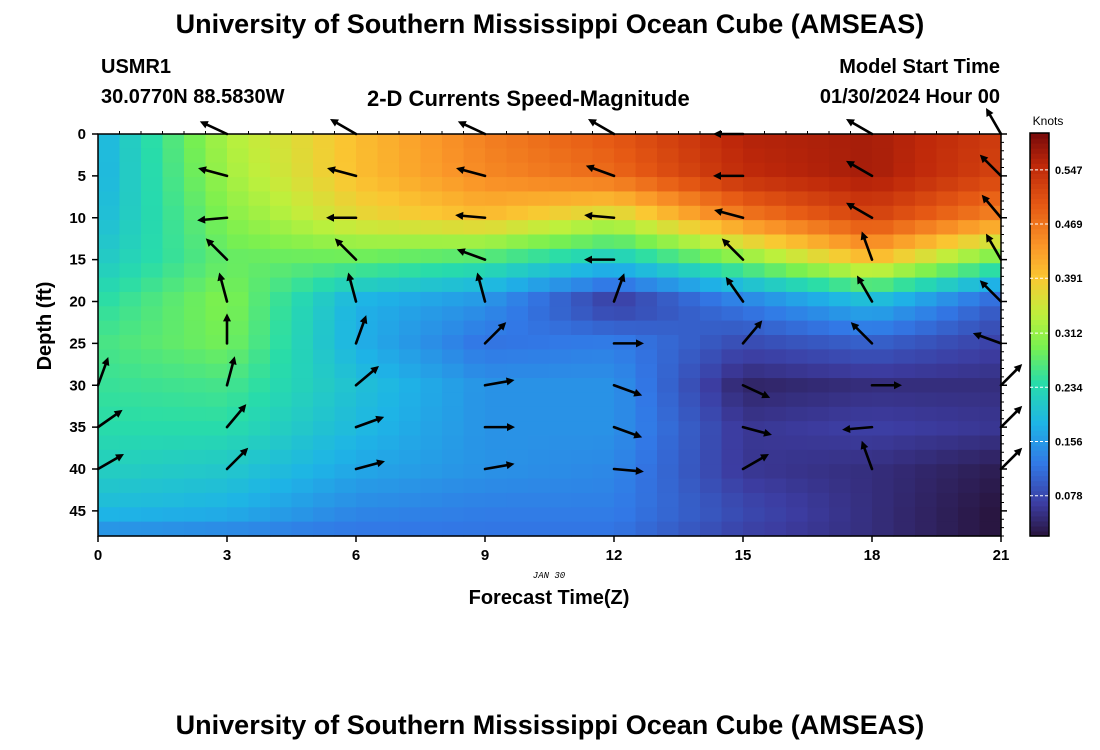  Describe the element at coordinates (528, 98) in the screenshot. I see `chart-subtitle: 2-D Currents Speed-Magnitude` at that location.